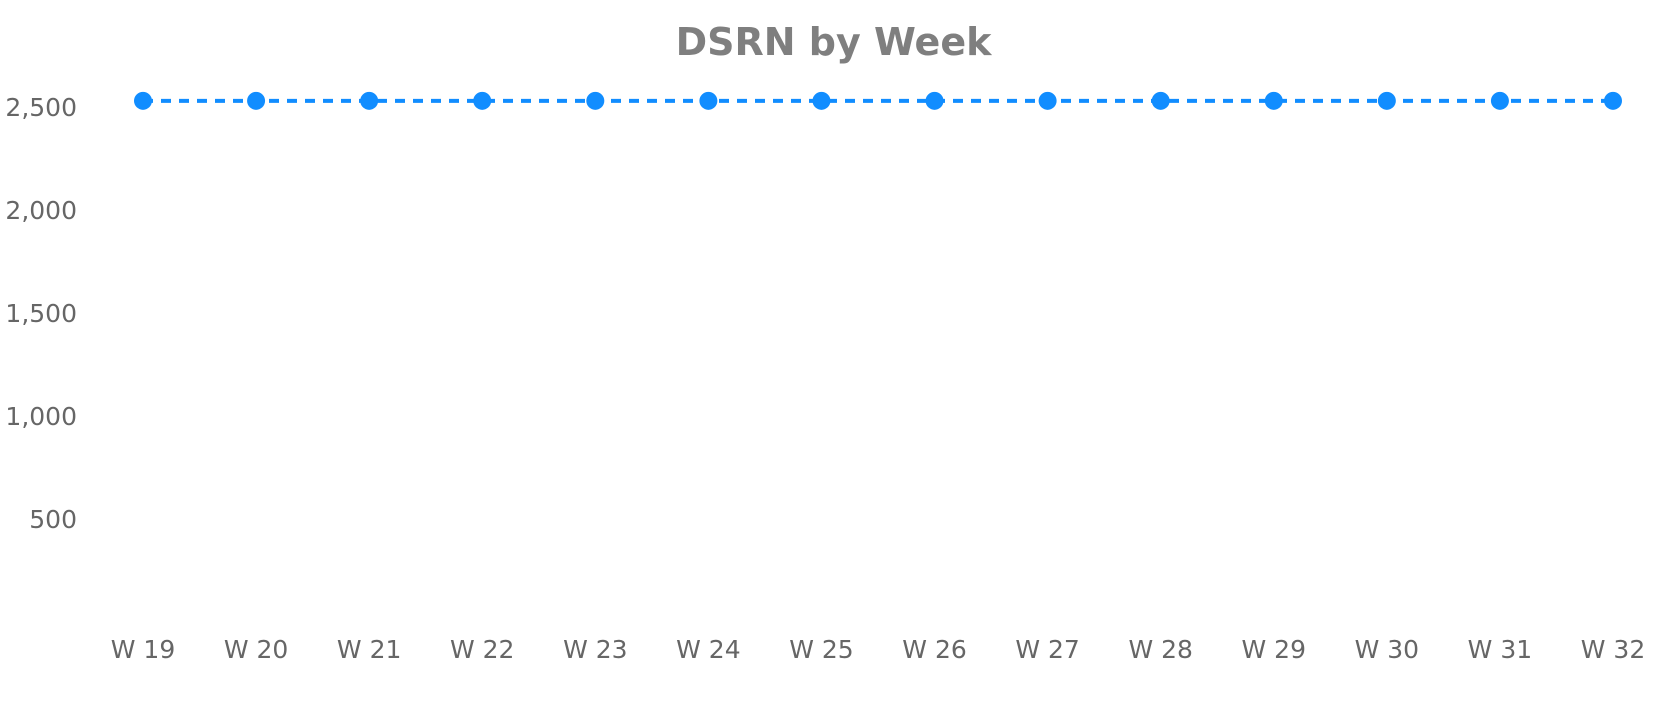 Image resolution: width=1667 pixels, height=709 pixels. Describe the element at coordinates (878, 100) in the screenshot. I see `series-layer` at that location.